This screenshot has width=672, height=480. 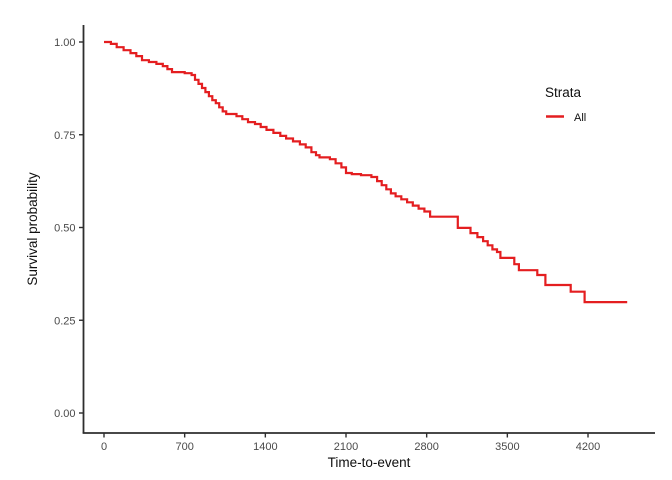 What do you see at coordinates (64, 414) in the screenshot?
I see `y-tick-label: 0.00` at bounding box center [64, 414].